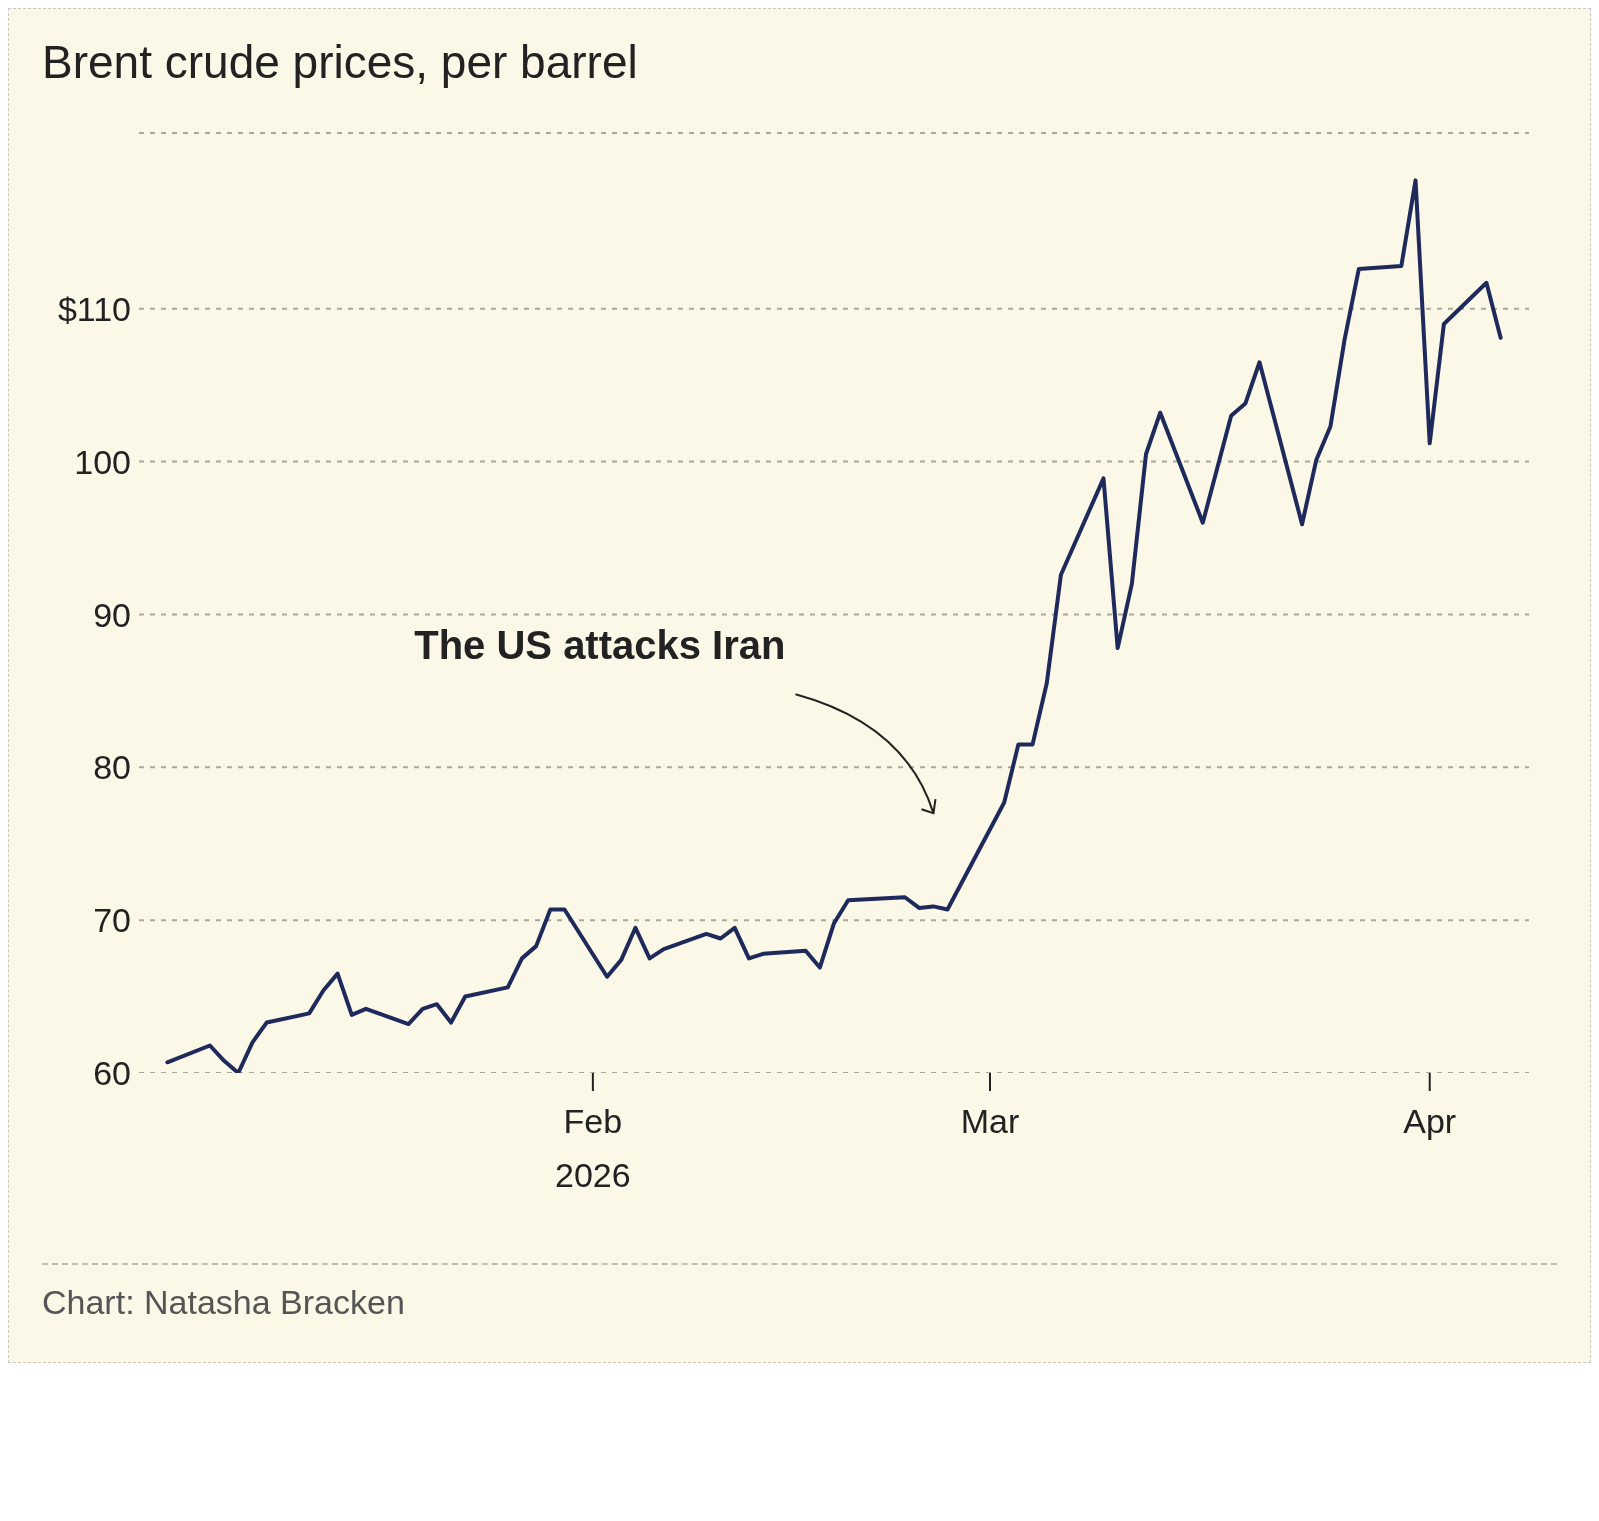 This screenshot has width=1599, height=1521. What do you see at coordinates (112, 614) in the screenshot?
I see `y-tick-label: 90` at bounding box center [112, 614].